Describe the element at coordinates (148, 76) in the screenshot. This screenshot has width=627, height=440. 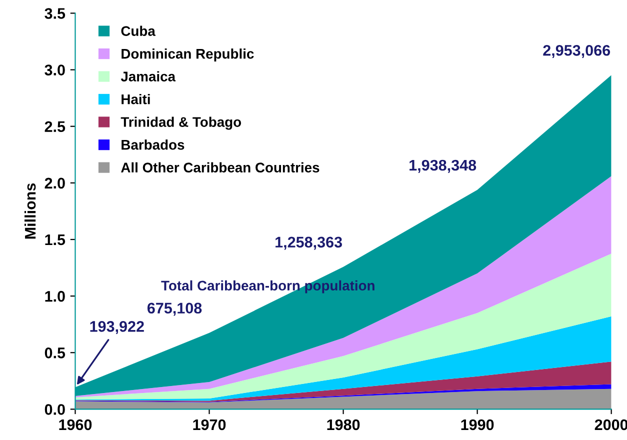
I see `legend-label: Jamaica` at that location.